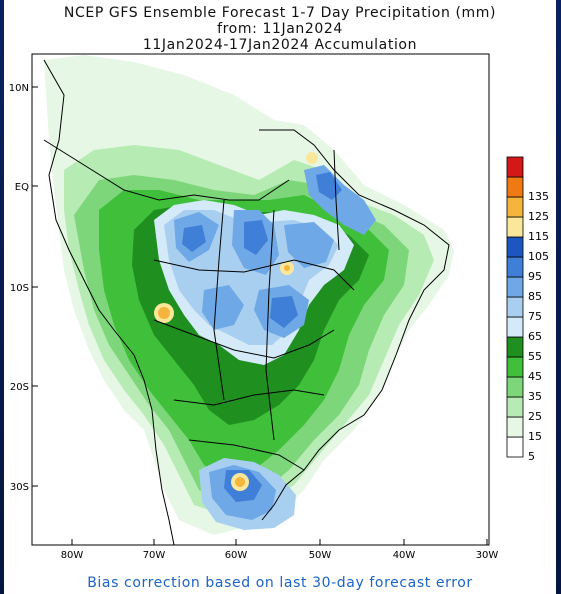 The width and height of the screenshot is (561, 594). Describe the element at coordinates (309, 245) in the screenshot. I see `precip-contour-85-c` at that location.